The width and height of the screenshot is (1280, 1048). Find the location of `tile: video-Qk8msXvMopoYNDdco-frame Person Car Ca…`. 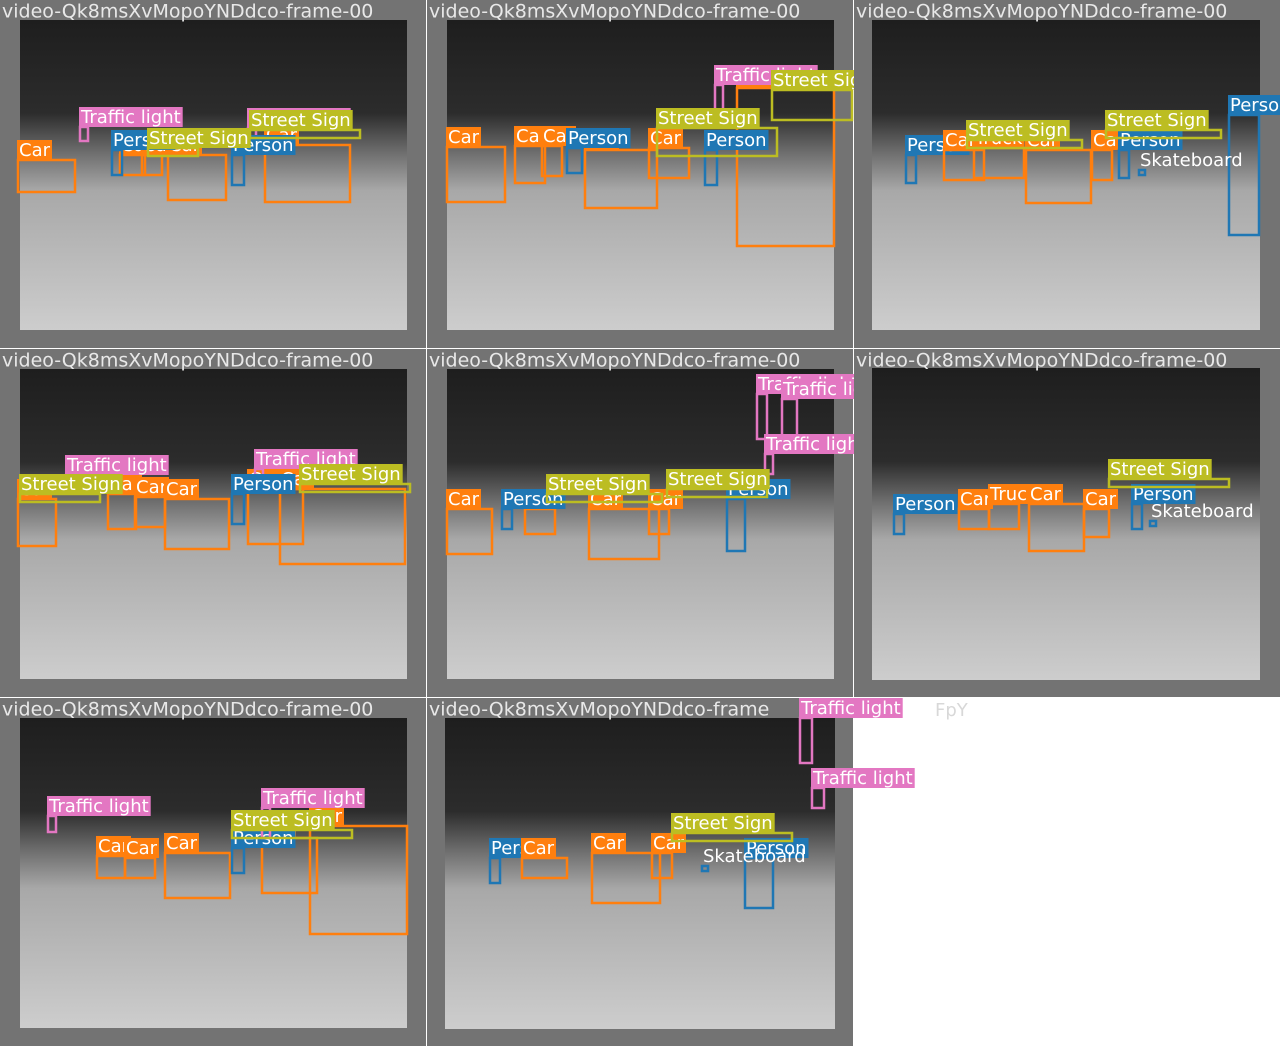

tile: video-Qk8msXvMopoYNDdco-frame Person Car Ca… is located at coordinates (671, 872).